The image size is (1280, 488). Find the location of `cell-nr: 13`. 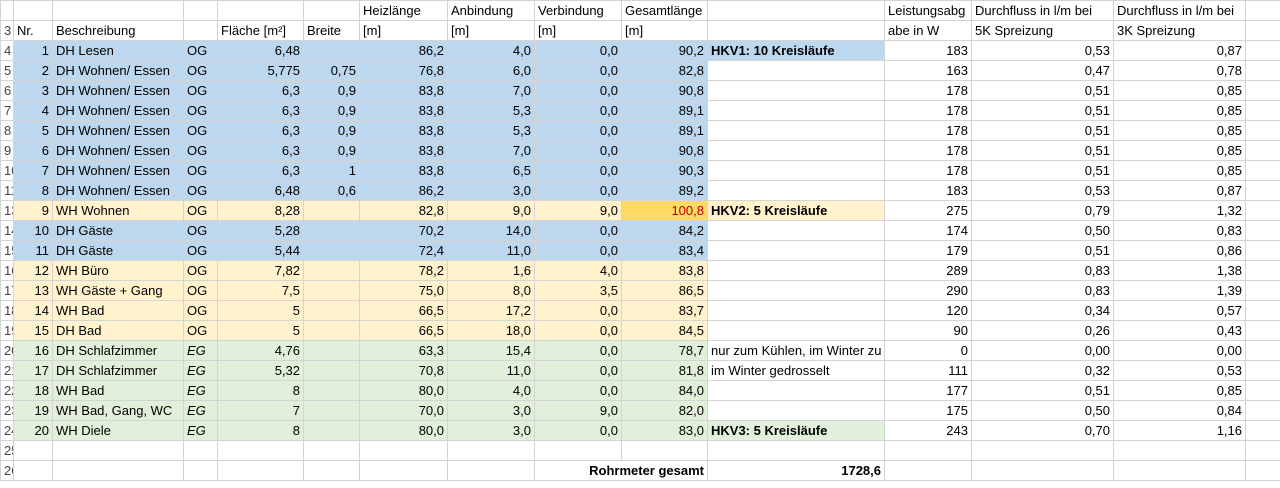

cell-nr: 13 is located at coordinates (33, 290).